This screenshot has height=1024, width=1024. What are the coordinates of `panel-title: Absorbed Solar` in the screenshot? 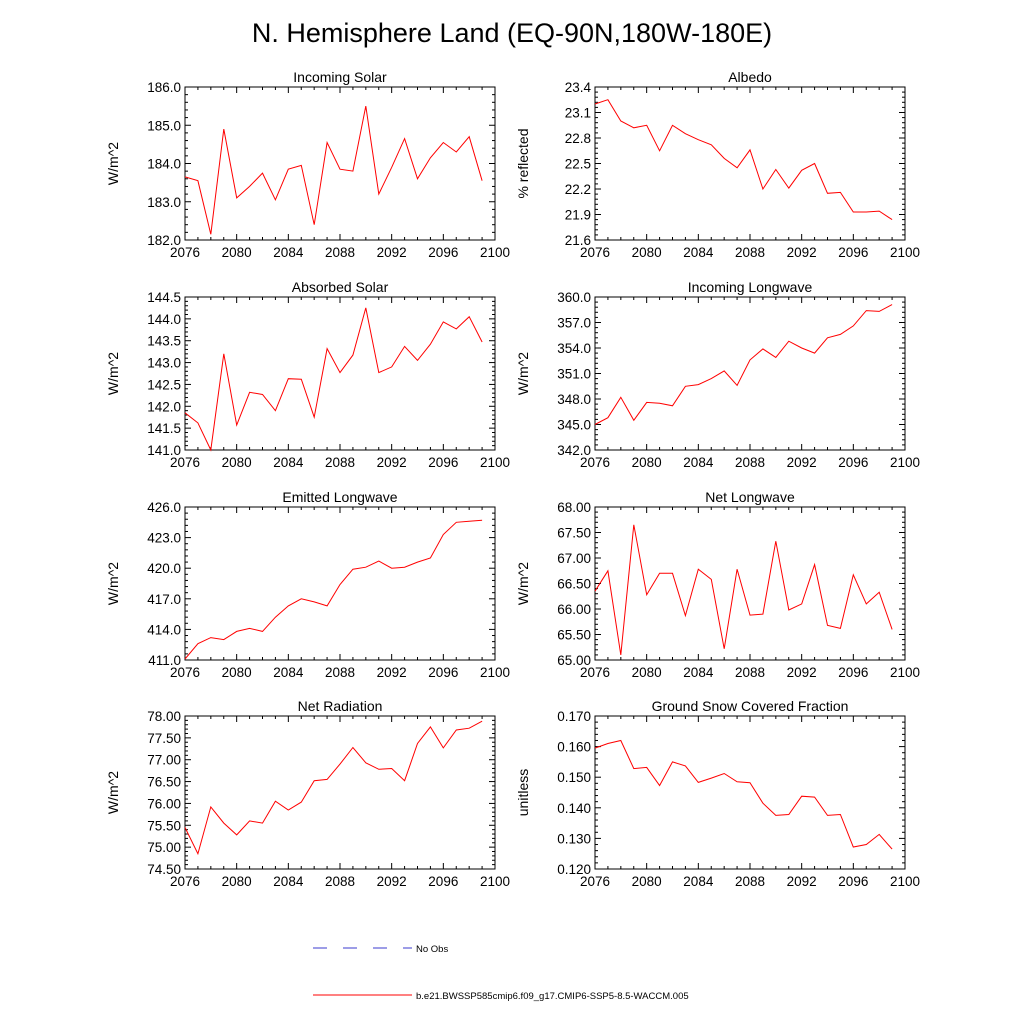 It's located at (340, 287).